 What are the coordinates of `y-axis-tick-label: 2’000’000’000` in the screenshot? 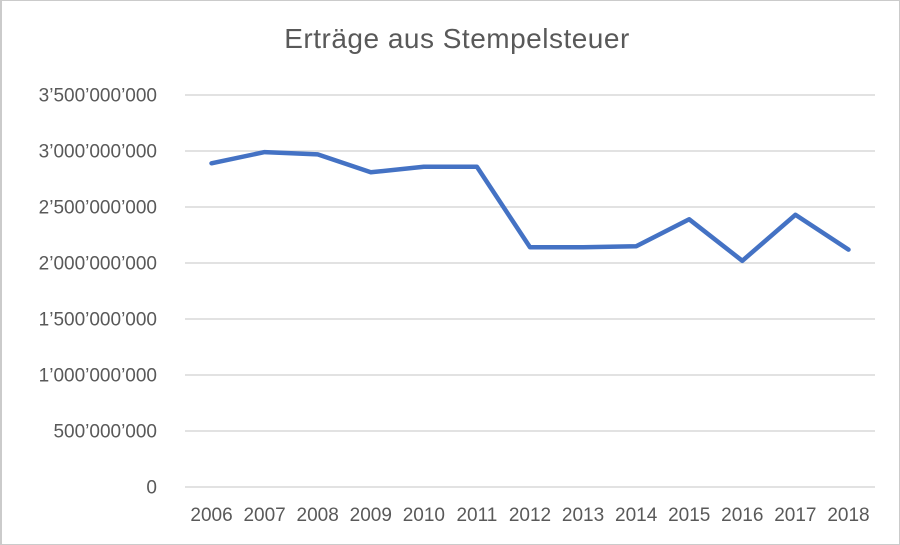 It's located at (98, 264).